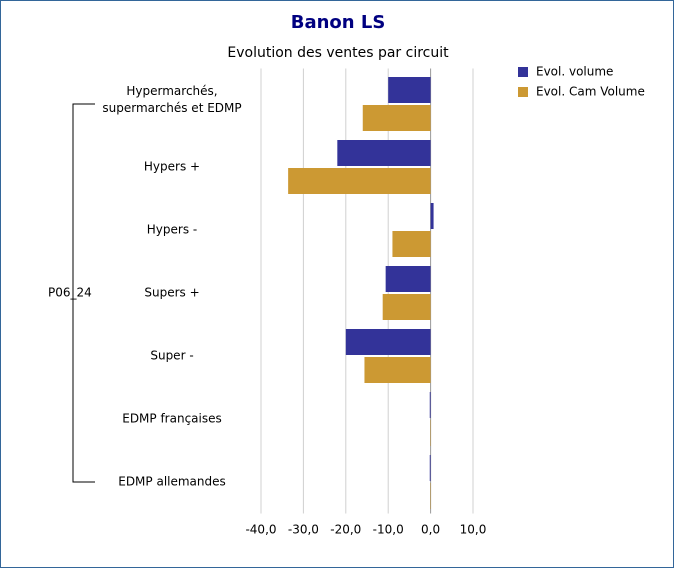 This screenshot has height=568, width=674. What do you see at coordinates (172, 482) in the screenshot?
I see `y-tick-label: EDMP allemandes` at bounding box center [172, 482].